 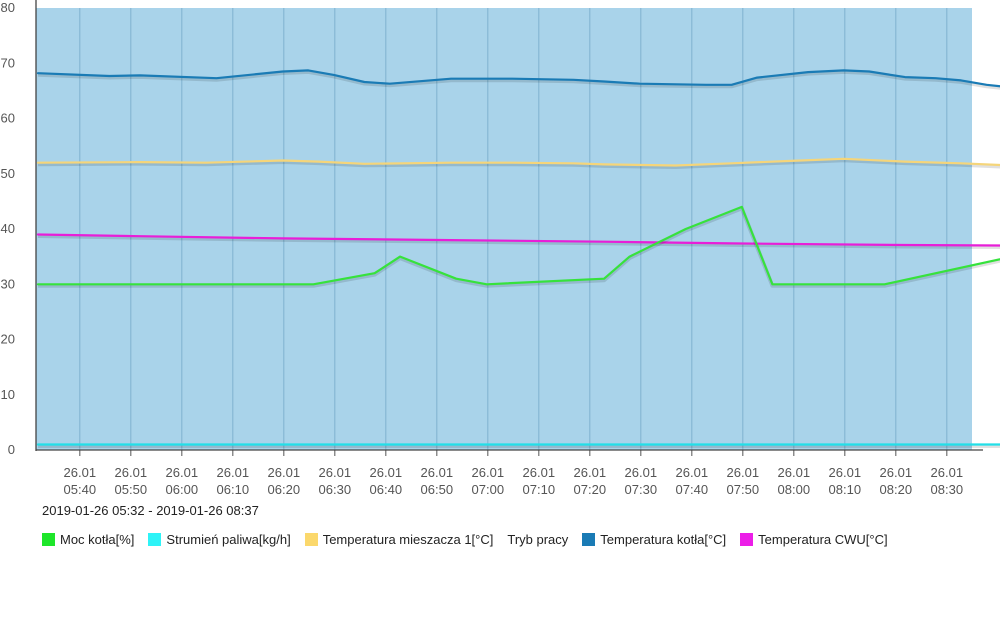 What do you see at coordinates (896, 489) in the screenshot?
I see `x-tick-label-time: 08:20` at bounding box center [896, 489].